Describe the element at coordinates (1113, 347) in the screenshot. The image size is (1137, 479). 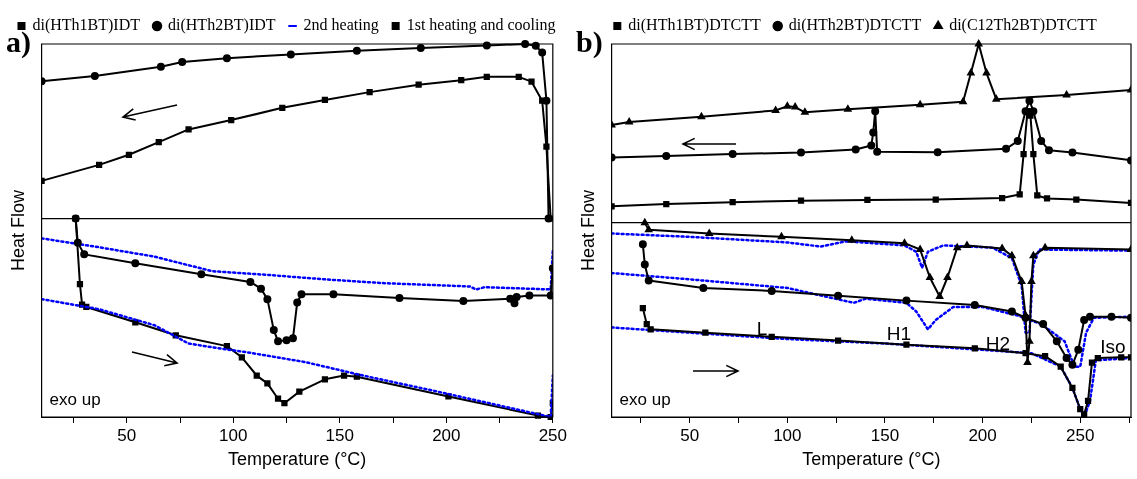
I see `annotation: Iso` at that location.